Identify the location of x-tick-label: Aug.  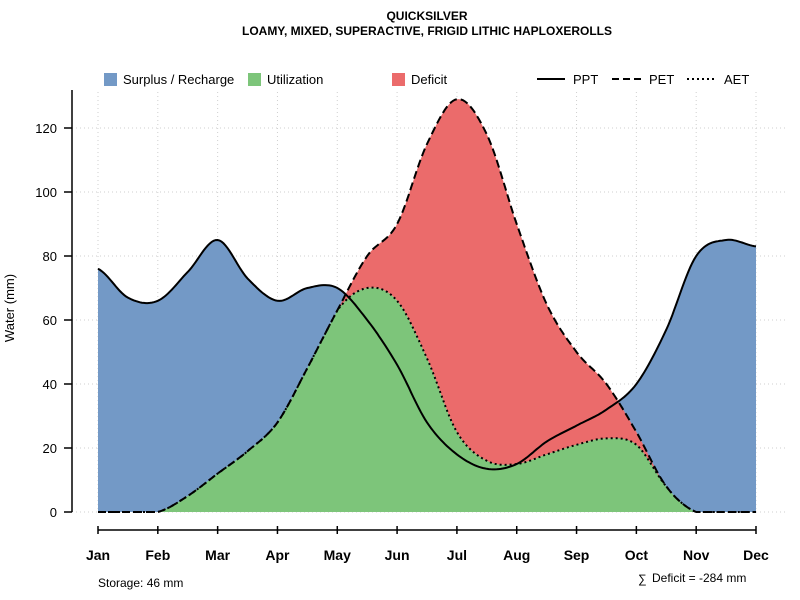
(516, 555).